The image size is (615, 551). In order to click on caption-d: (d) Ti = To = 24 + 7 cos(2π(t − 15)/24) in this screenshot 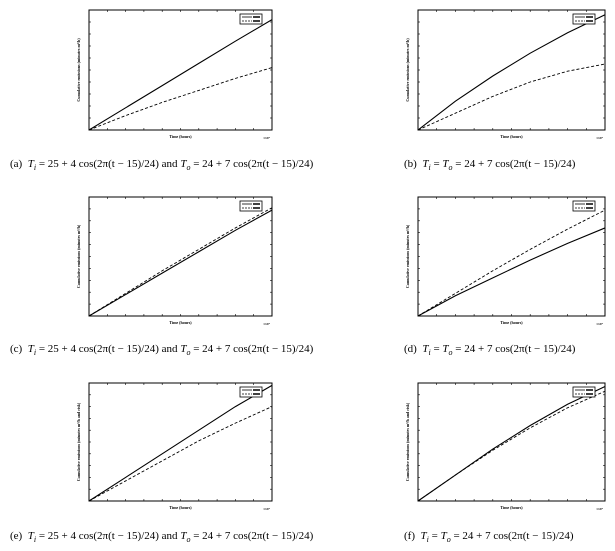, I will do `click(489, 350)`.